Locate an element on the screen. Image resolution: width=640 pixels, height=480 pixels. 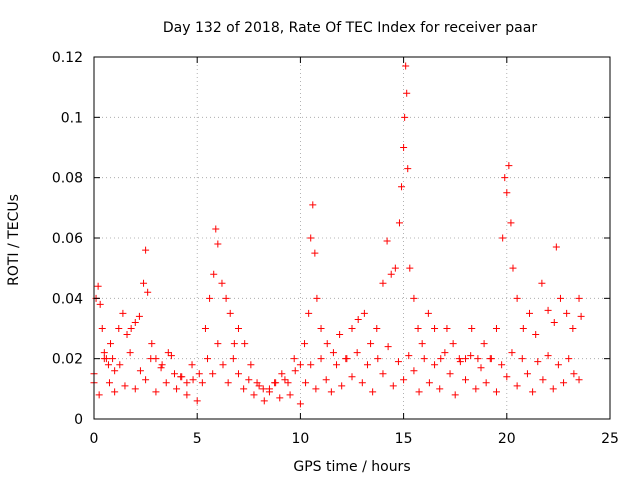
y-tick-label: 0.04 is located at coordinates (67, 299).